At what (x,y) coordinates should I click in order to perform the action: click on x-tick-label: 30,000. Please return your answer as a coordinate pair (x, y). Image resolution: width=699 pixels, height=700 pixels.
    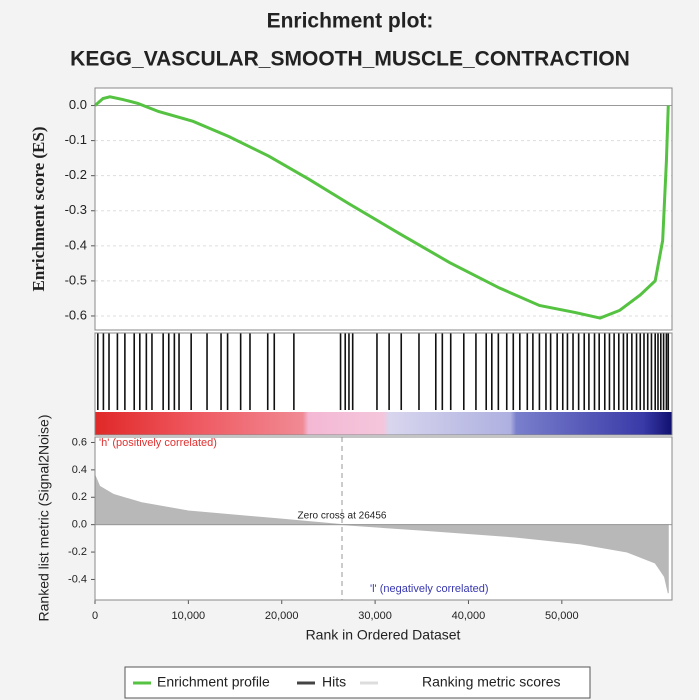
    Looking at the image, I should click on (375, 616).